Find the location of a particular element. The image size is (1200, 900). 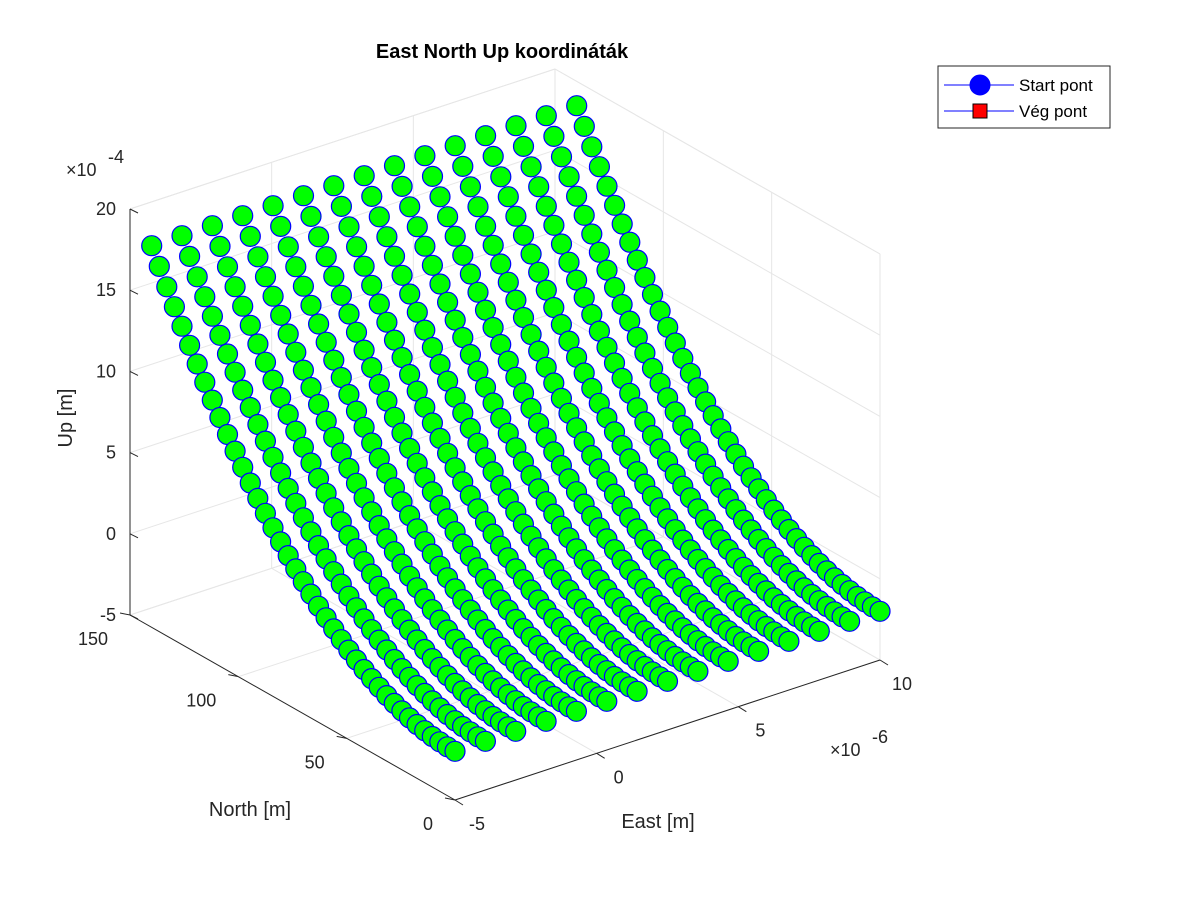

grid-line-z-back is located at coordinates (342, 545).